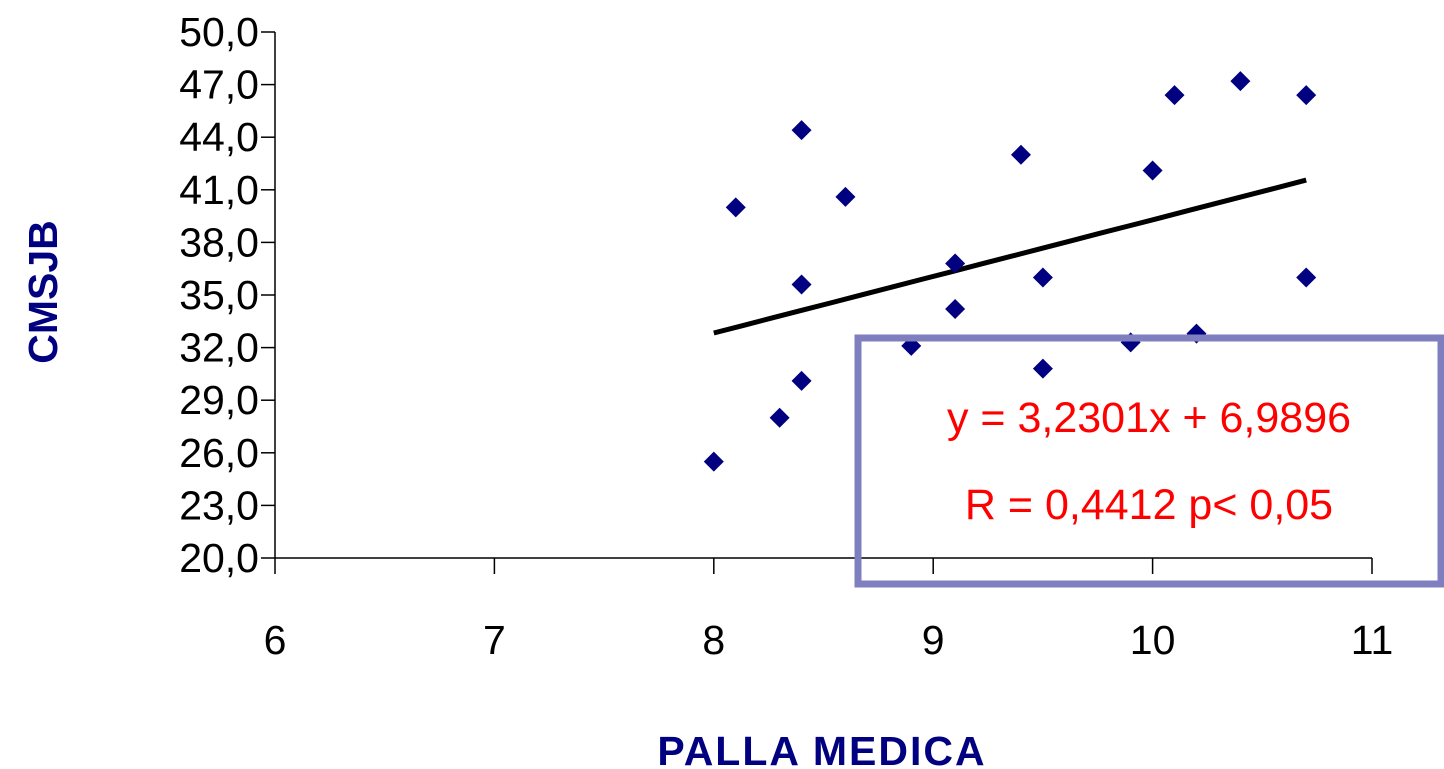 This screenshot has height=769, width=1444. I want to click on y-tick-label: 44,0, so click(219, 137).